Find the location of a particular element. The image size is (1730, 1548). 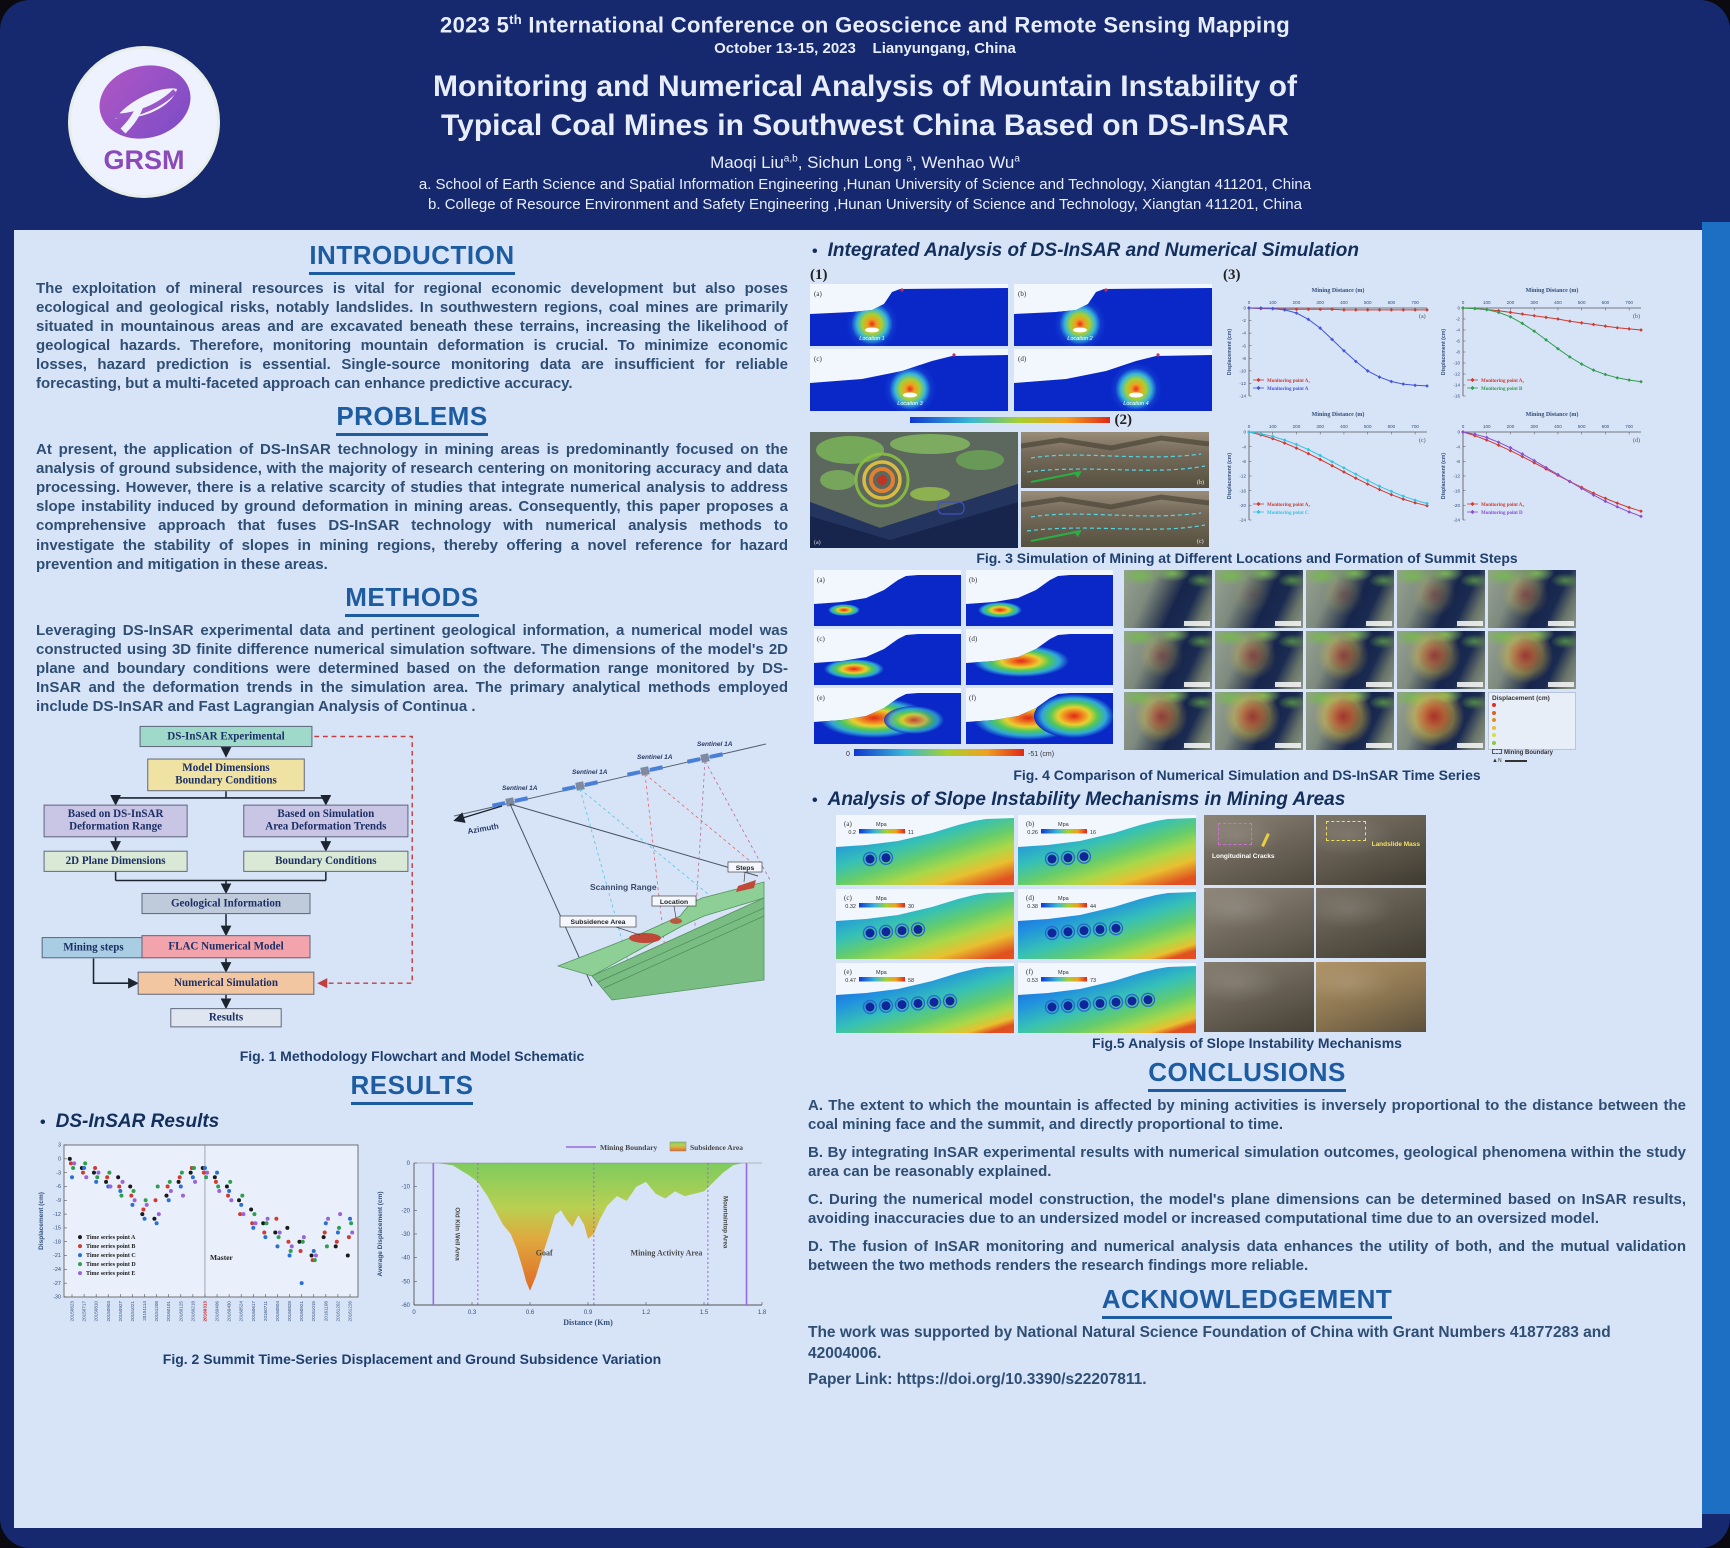

svg-text: Time series point C is located at coordinates (111, 1256).